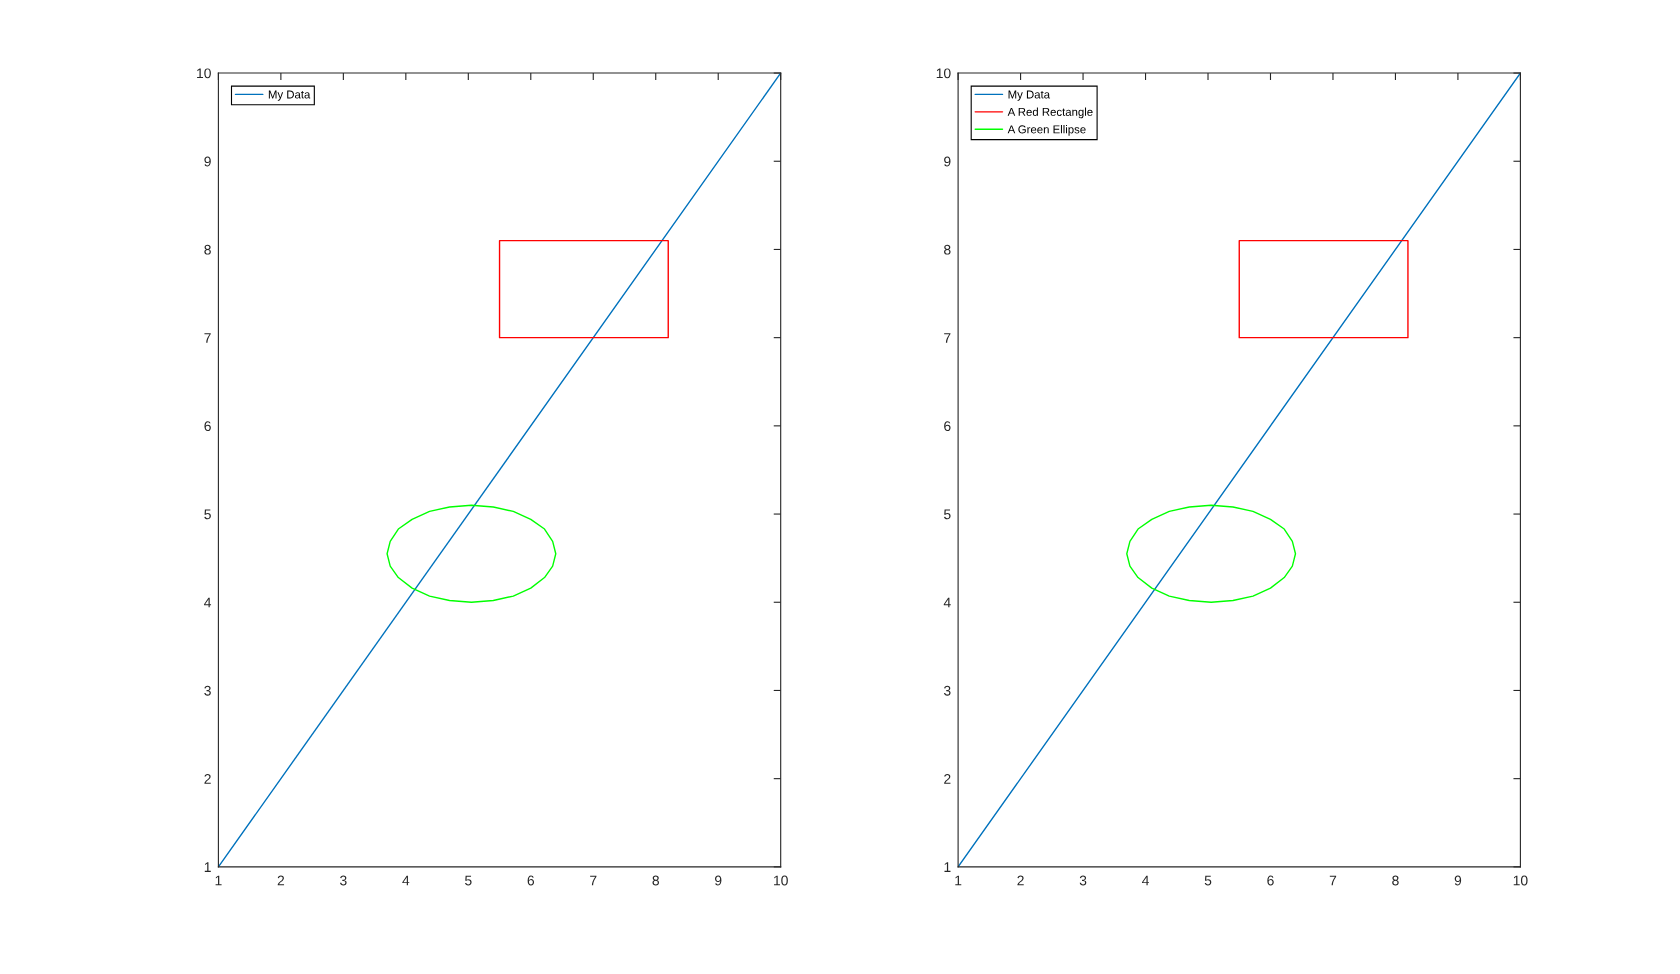 The image size is (1680, 974). Describe the element at coordinates (1046, 130) in the screenshot. I see `legend-label: A Green Ellipse` at that location.